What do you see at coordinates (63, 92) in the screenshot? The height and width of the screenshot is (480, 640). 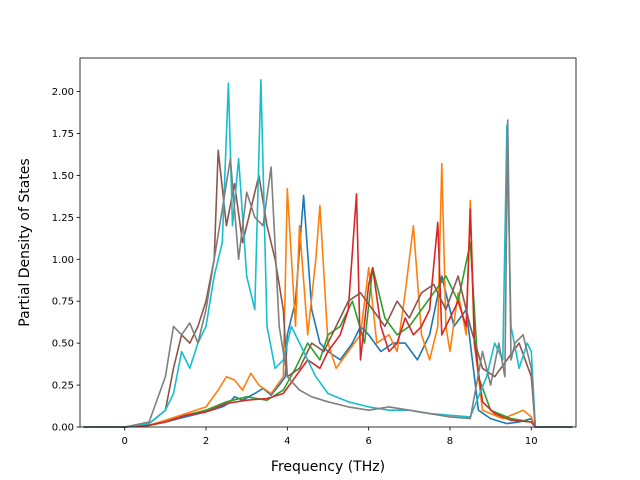 I see `y-tick-label: 2.00` at bounding box center [63, 92].